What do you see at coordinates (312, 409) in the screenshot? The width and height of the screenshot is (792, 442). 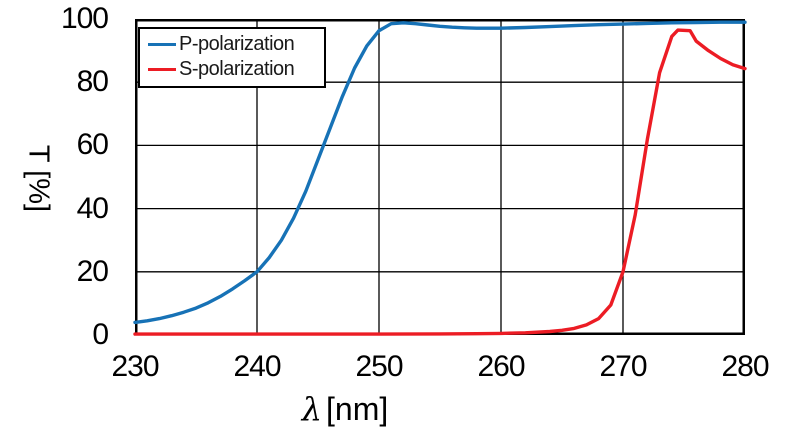 I see `lambda-symbol: λ` at bounding box center [312, 409].